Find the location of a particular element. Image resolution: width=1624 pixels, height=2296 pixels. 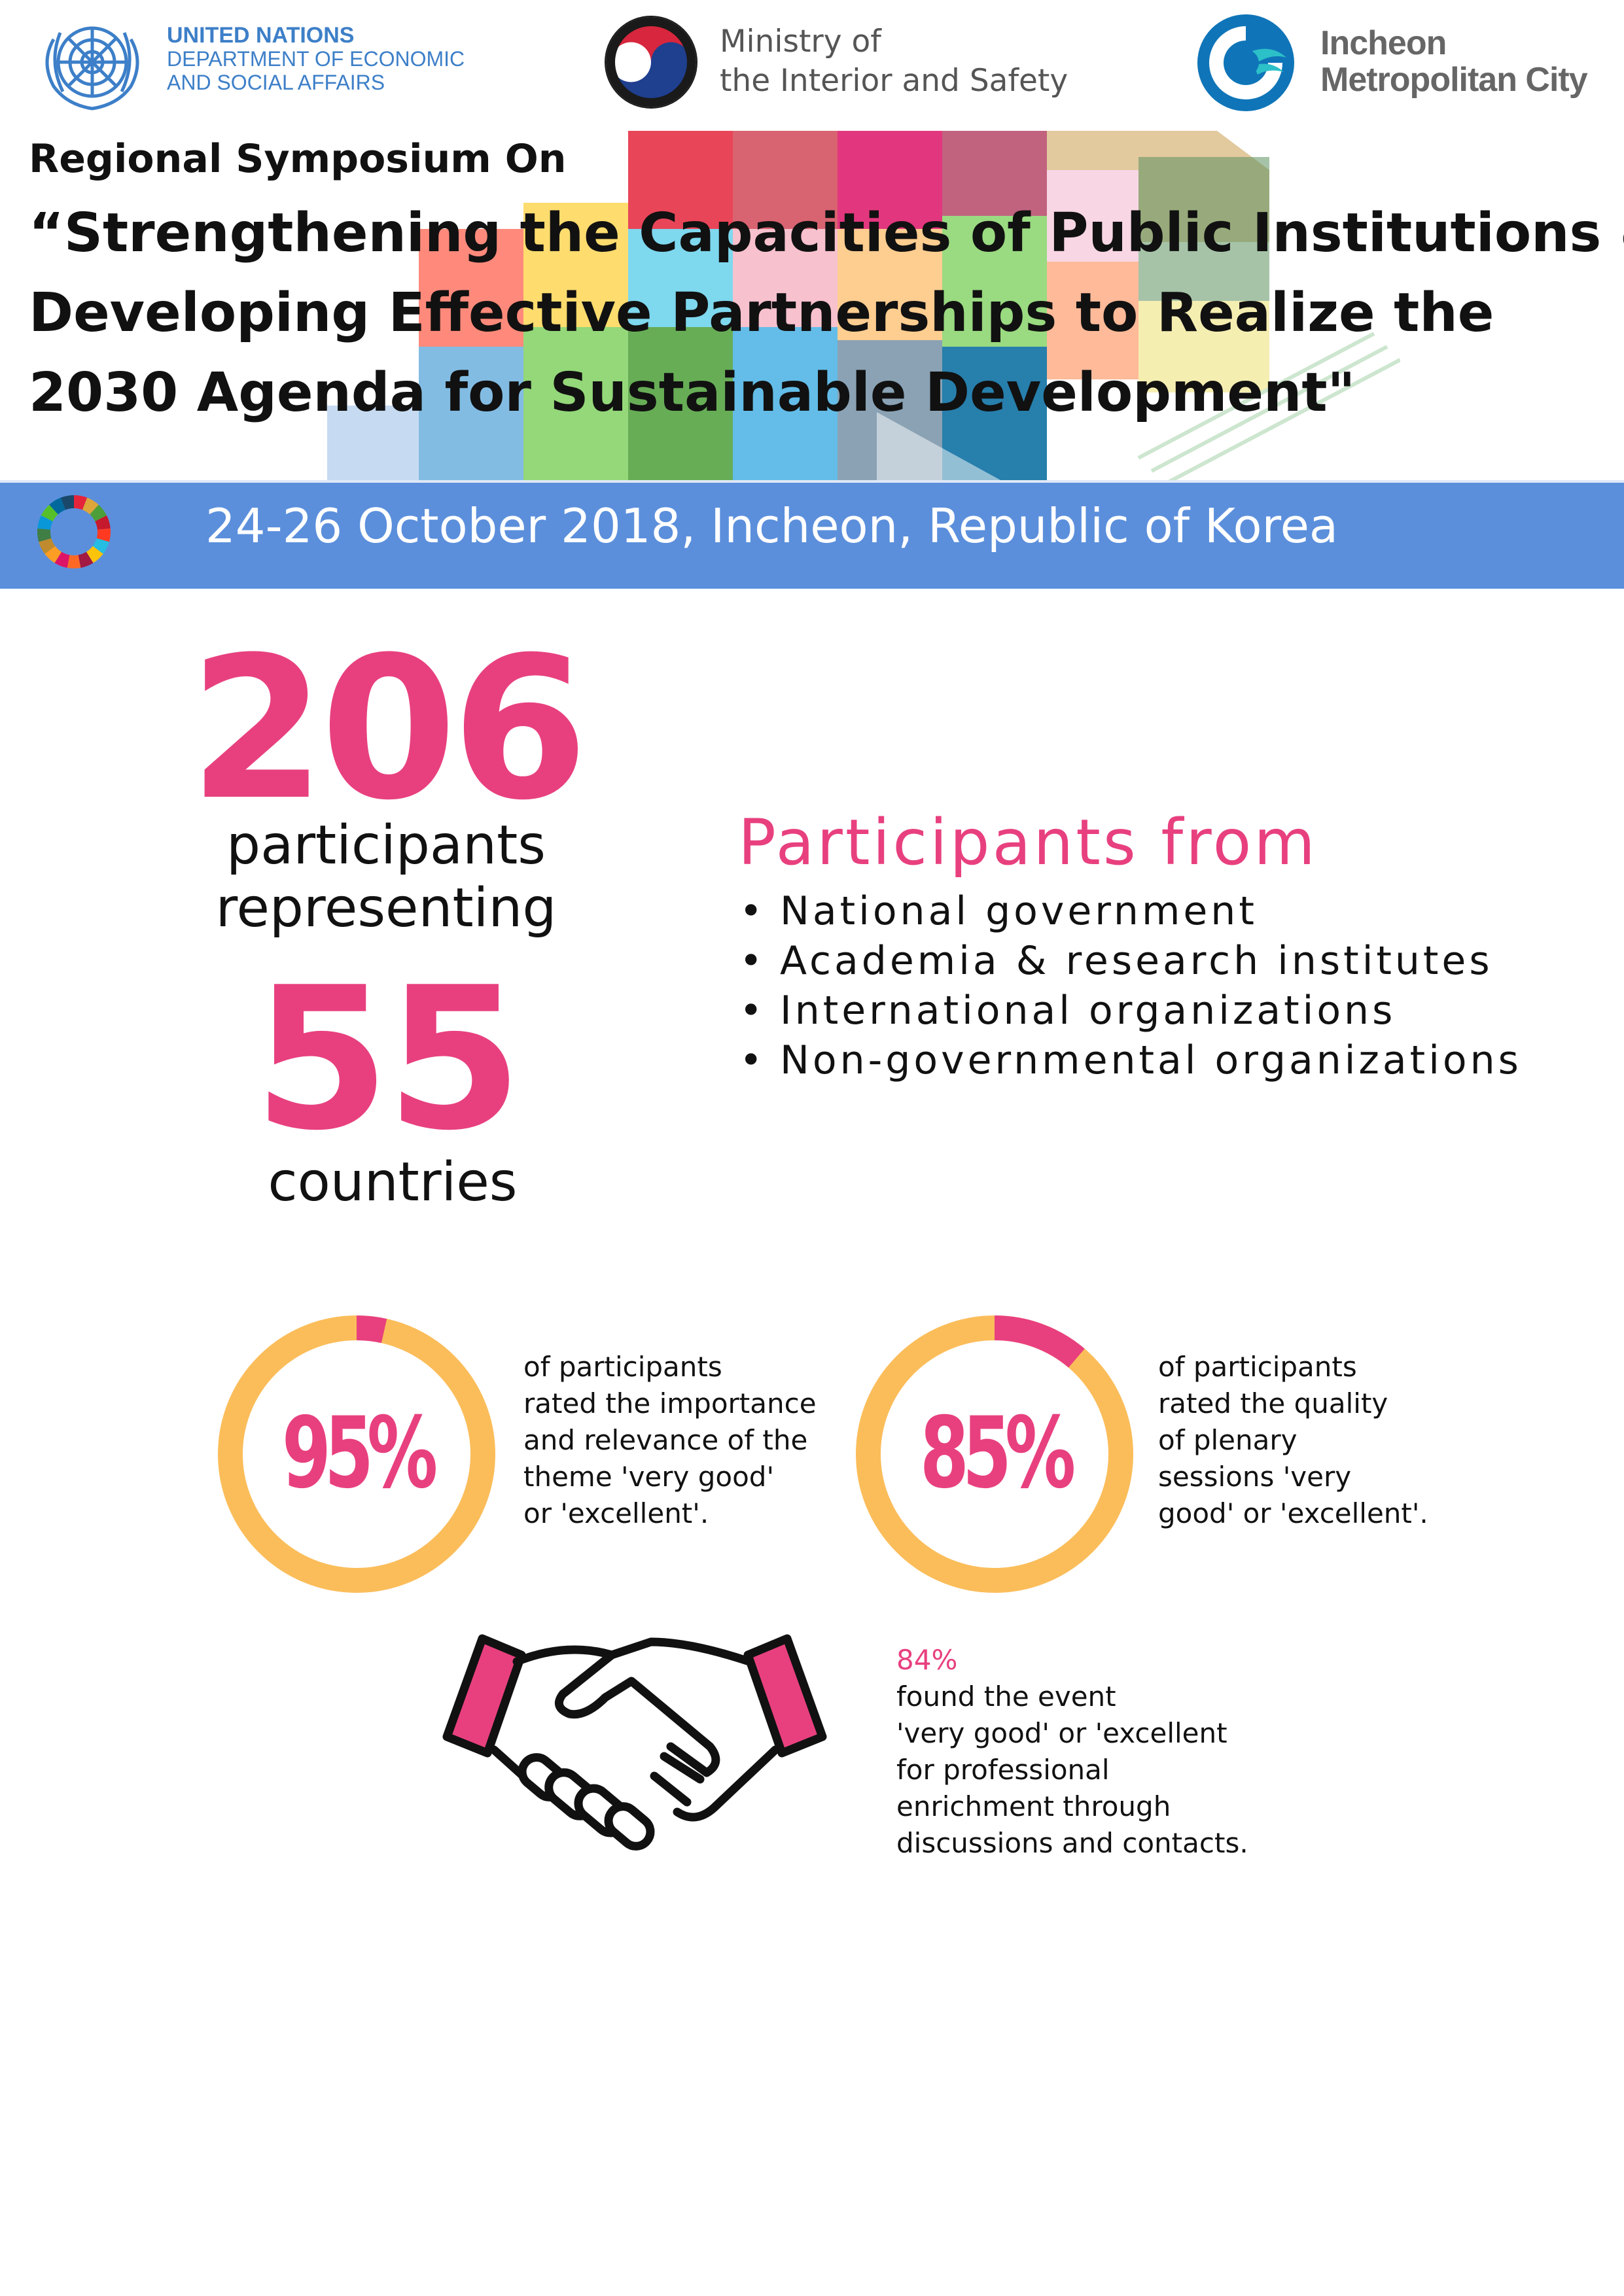

un-logo-line1: UNITED NATIONS is located at coordinates (261, 35).